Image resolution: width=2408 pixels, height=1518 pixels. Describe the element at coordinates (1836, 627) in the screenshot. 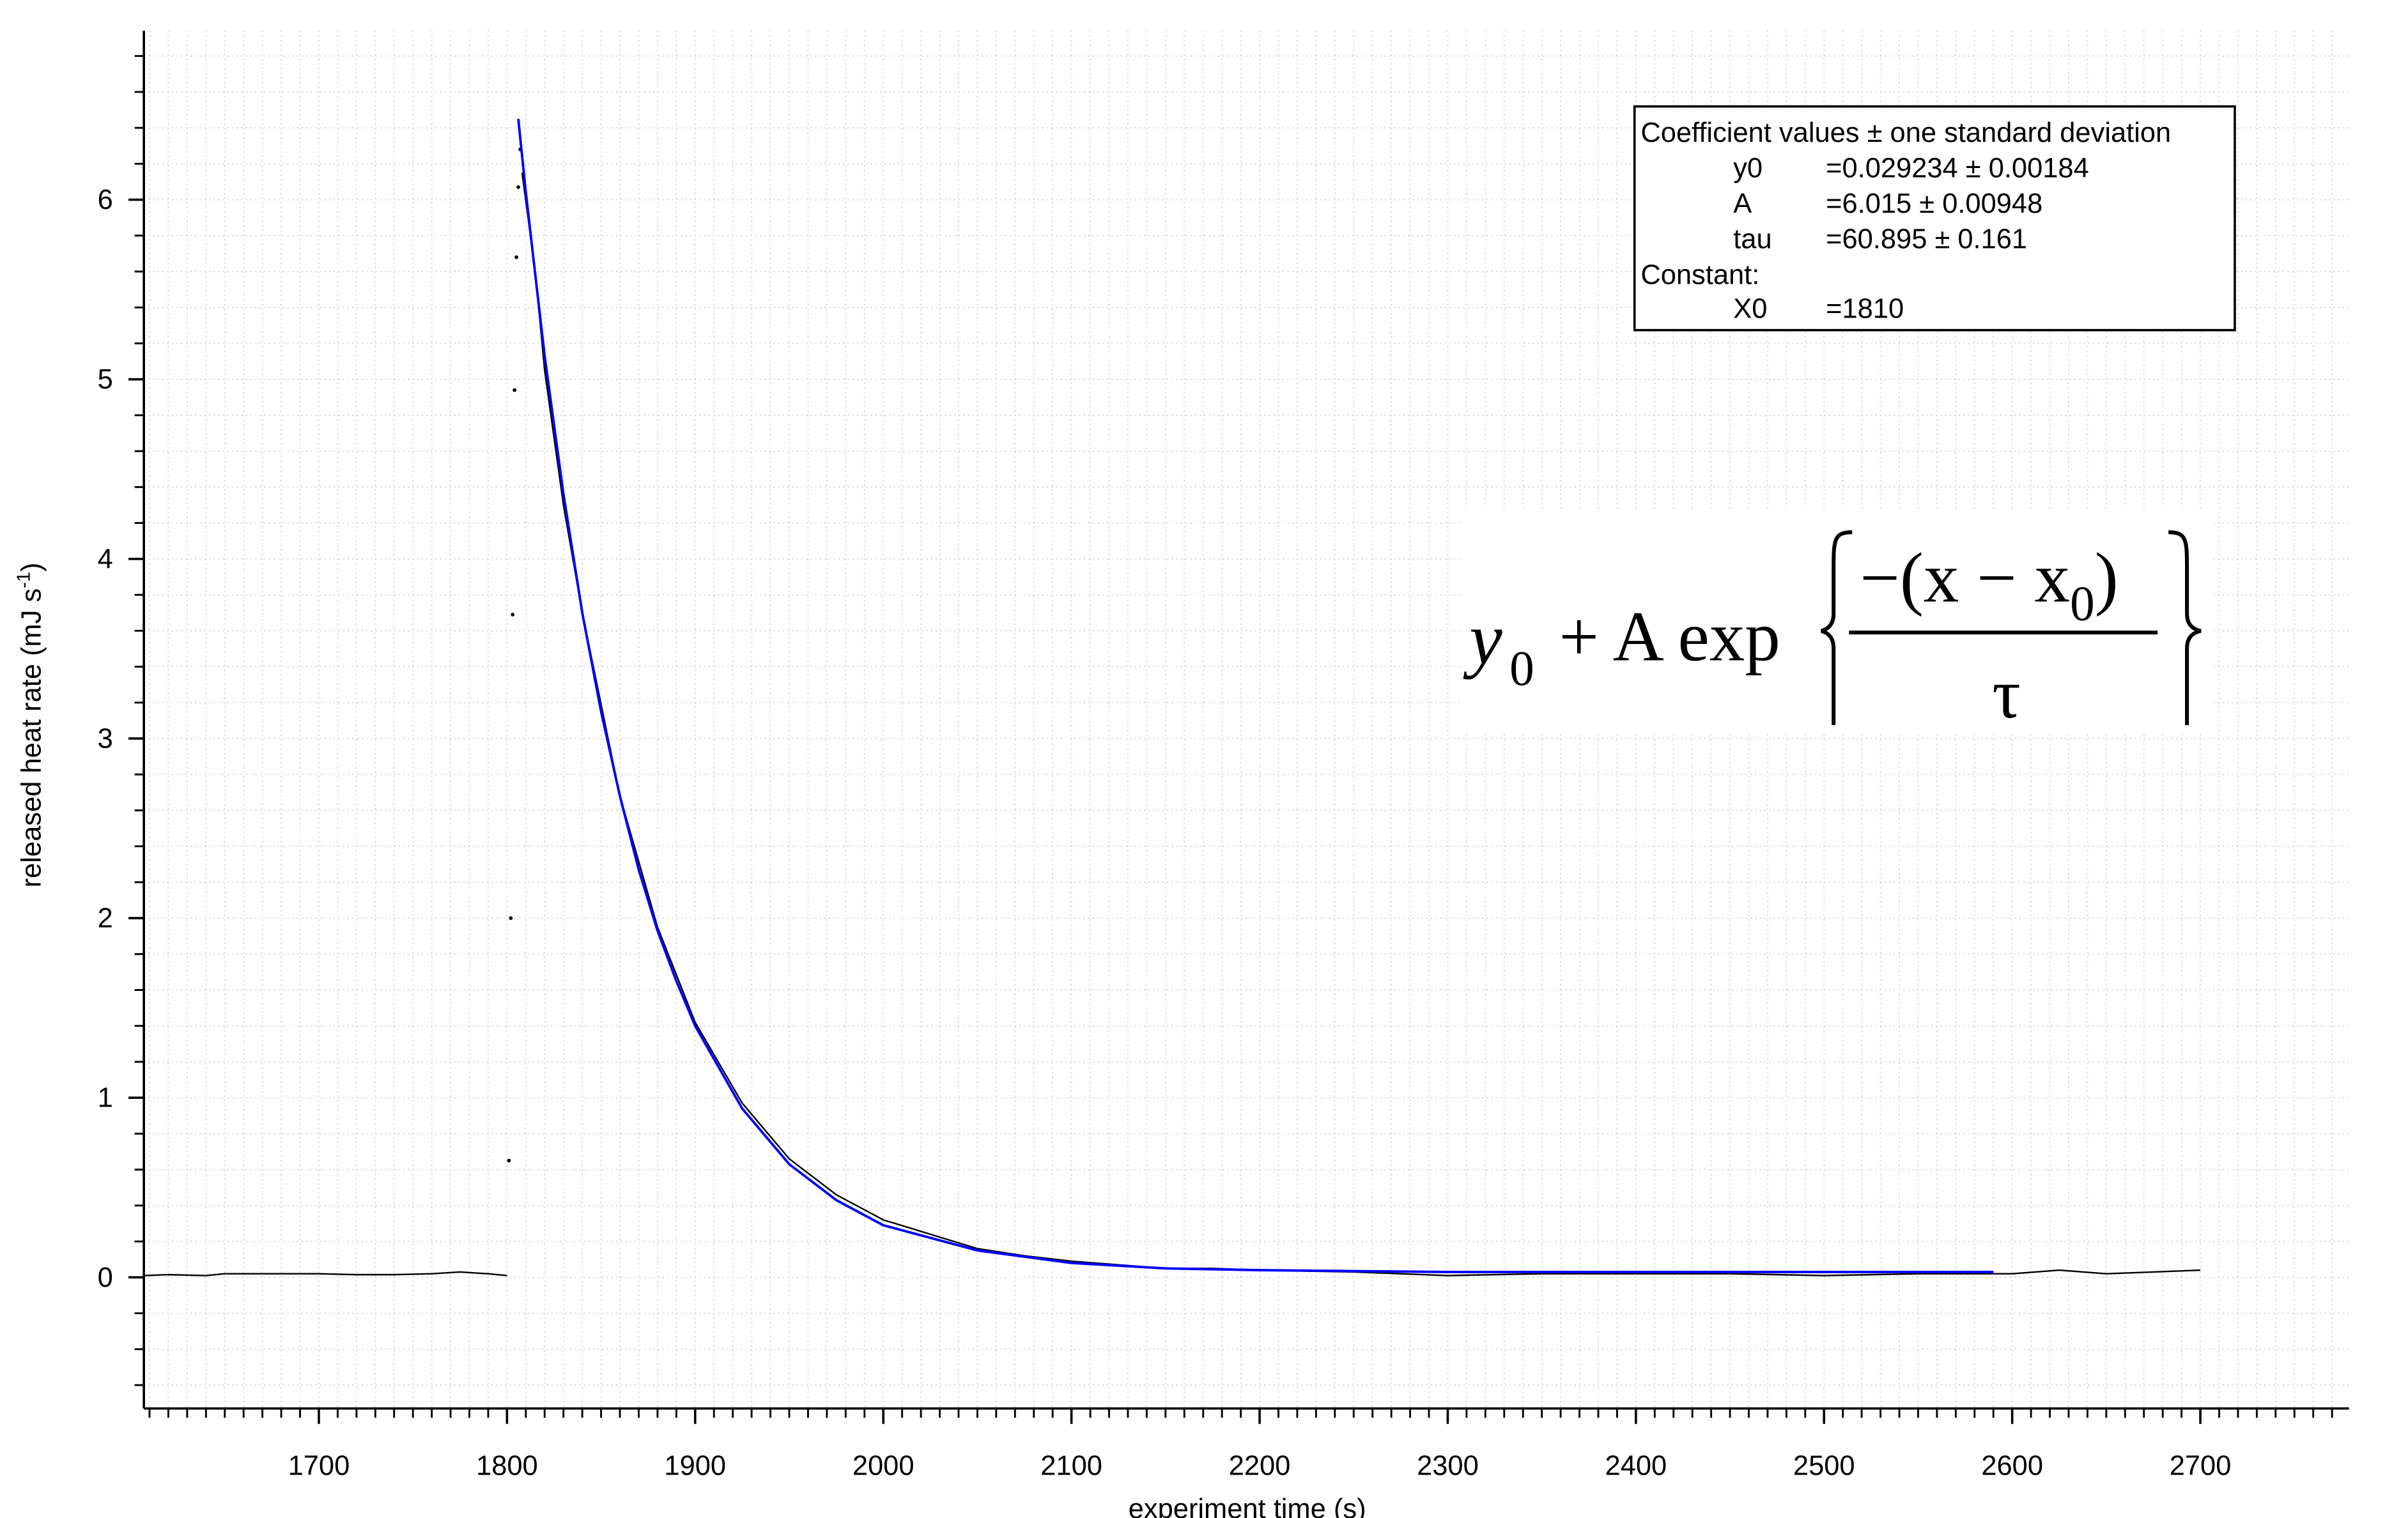

I see `formula-left-brace` at that location.